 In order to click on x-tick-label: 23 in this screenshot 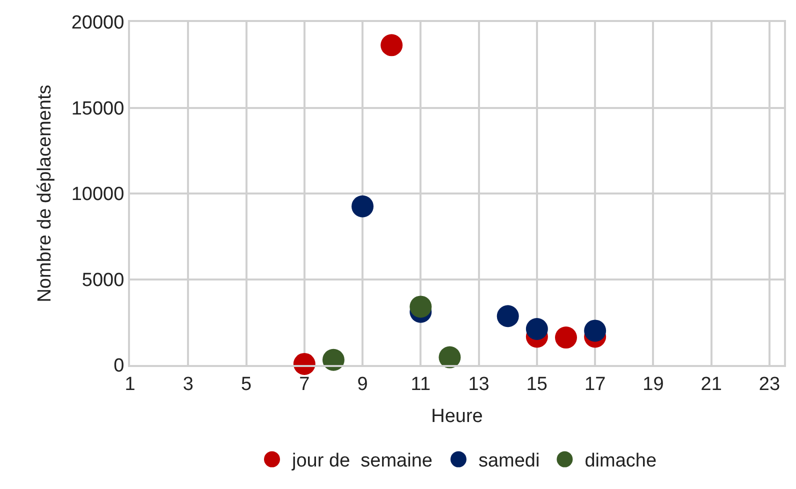, I will do `click(769, 384)`.